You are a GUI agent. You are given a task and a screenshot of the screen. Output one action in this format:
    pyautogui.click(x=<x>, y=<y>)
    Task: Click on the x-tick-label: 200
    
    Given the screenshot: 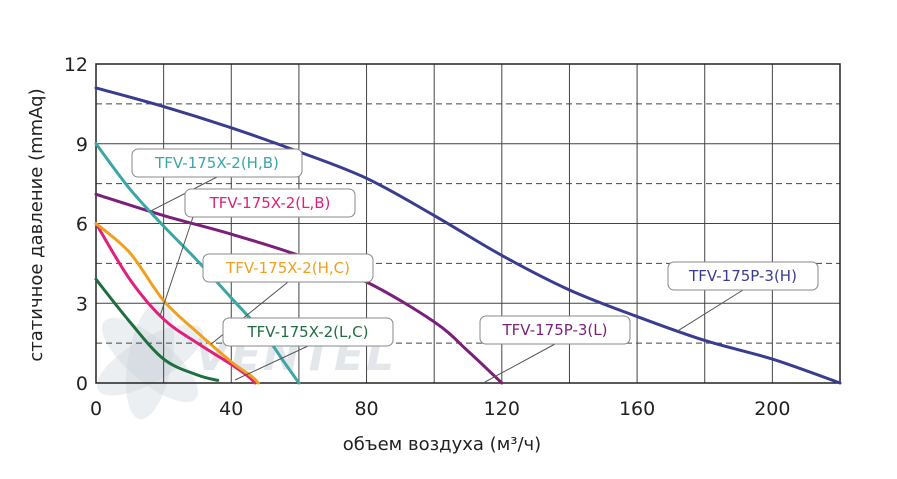 What is the action you would take?
    pyautogui.click(x=772, y=409)
    